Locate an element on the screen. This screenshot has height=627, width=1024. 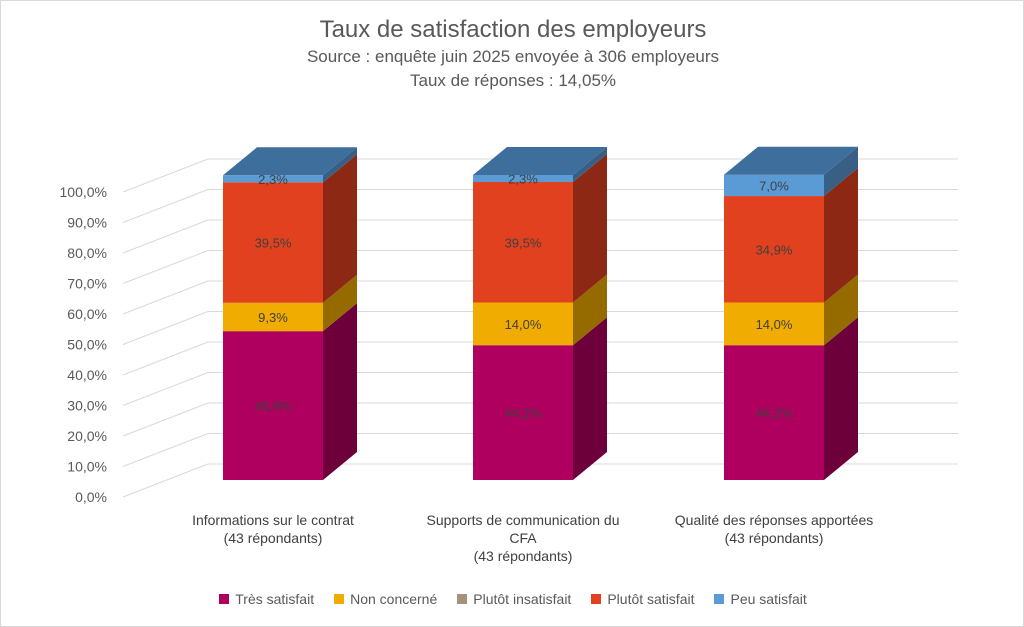
legend-item: Peu satisfait is located at coordinates (760, 599).